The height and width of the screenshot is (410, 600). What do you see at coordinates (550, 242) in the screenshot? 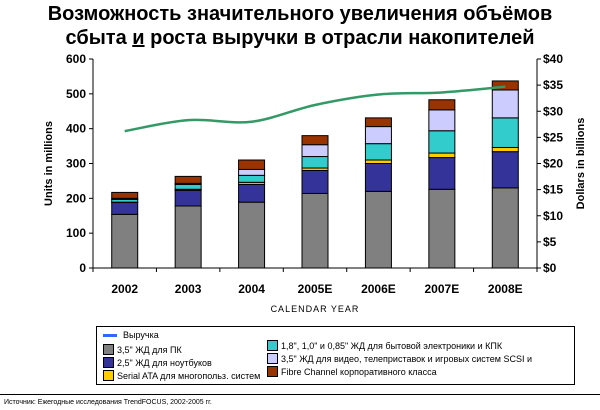
I see `y2-tick-label: $5` at bounding box center [550, 242].